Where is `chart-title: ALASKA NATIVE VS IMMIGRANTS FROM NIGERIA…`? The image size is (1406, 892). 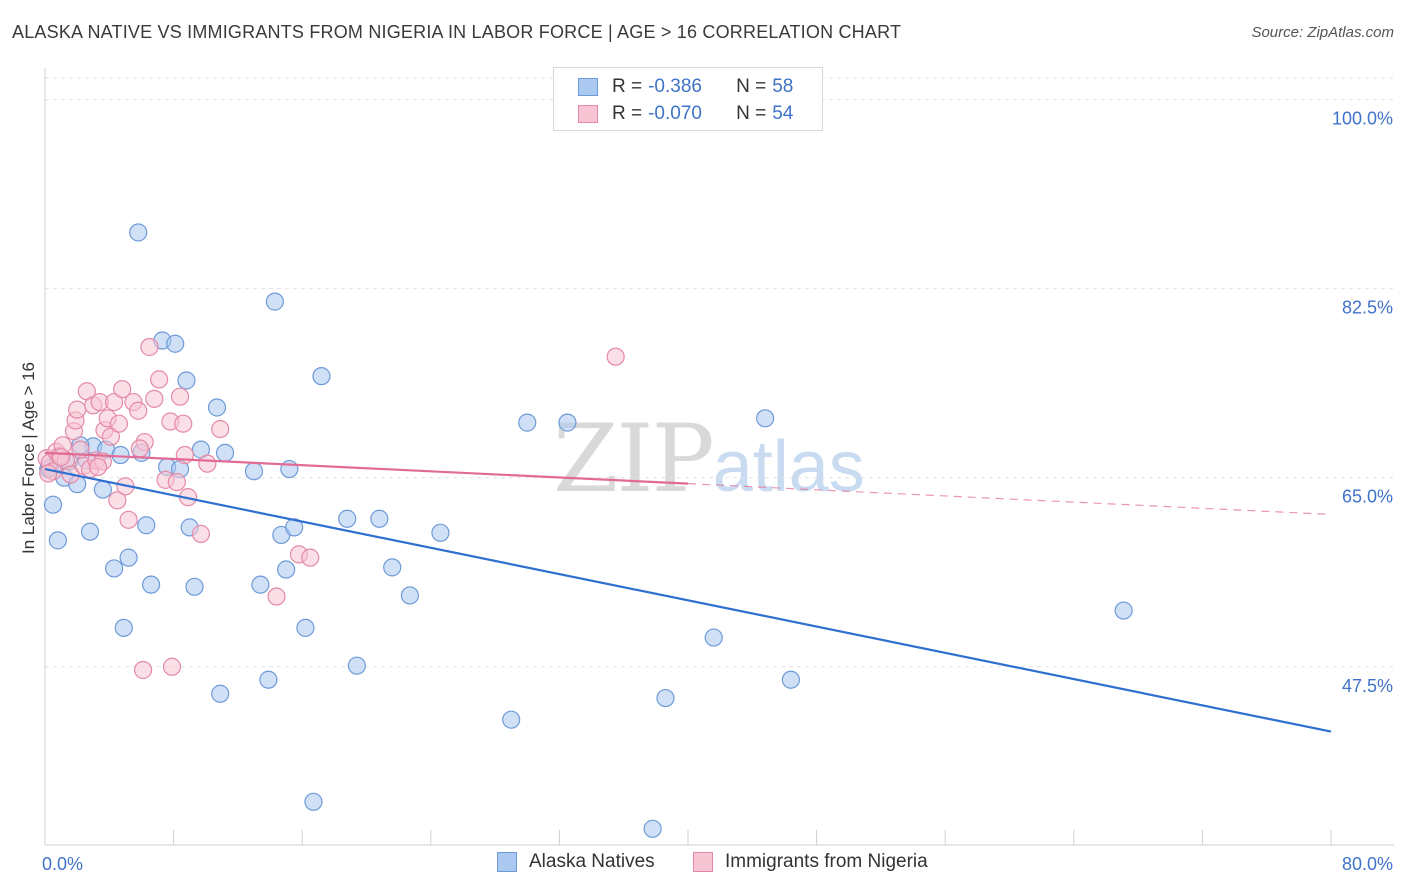 chart-title: ALASKA NATIVE VS IMMIGRANTS FROM NIGERIA… is located at coordinates (457, 32).